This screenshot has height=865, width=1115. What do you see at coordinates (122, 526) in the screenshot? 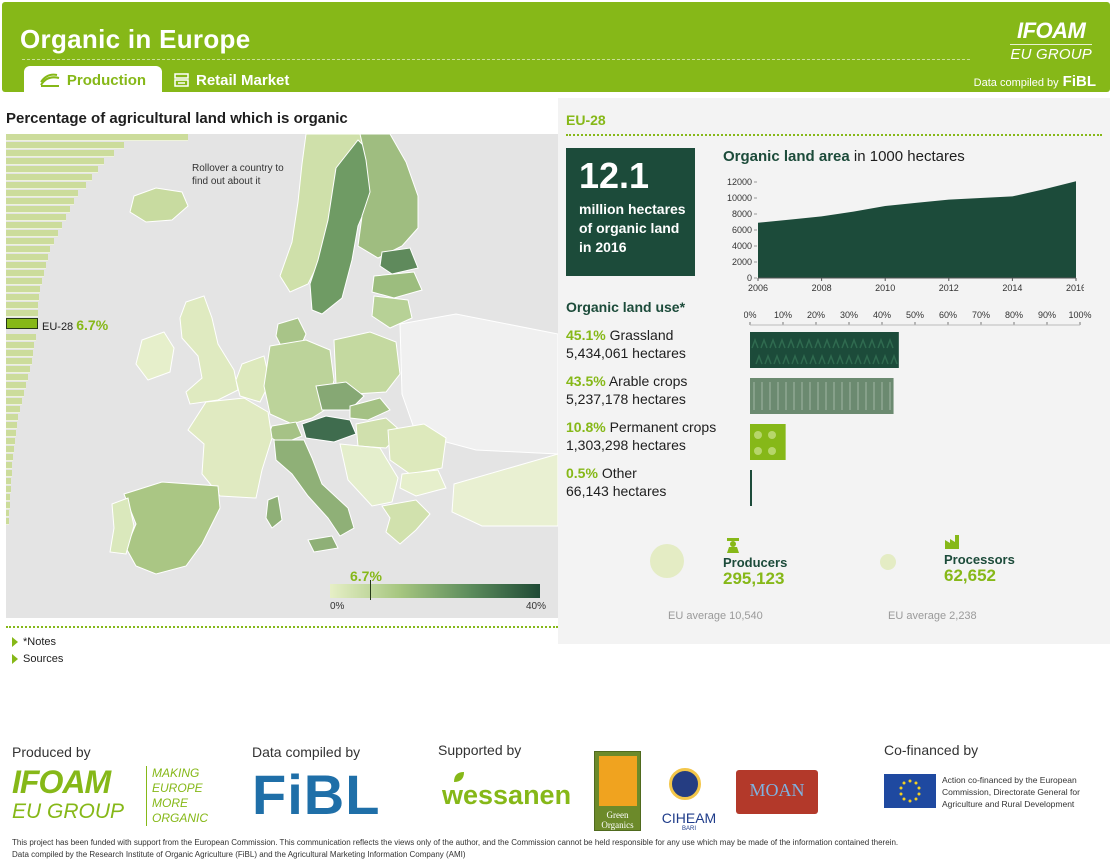
I see `map-country-portugal` at bounding box center [122, 526].